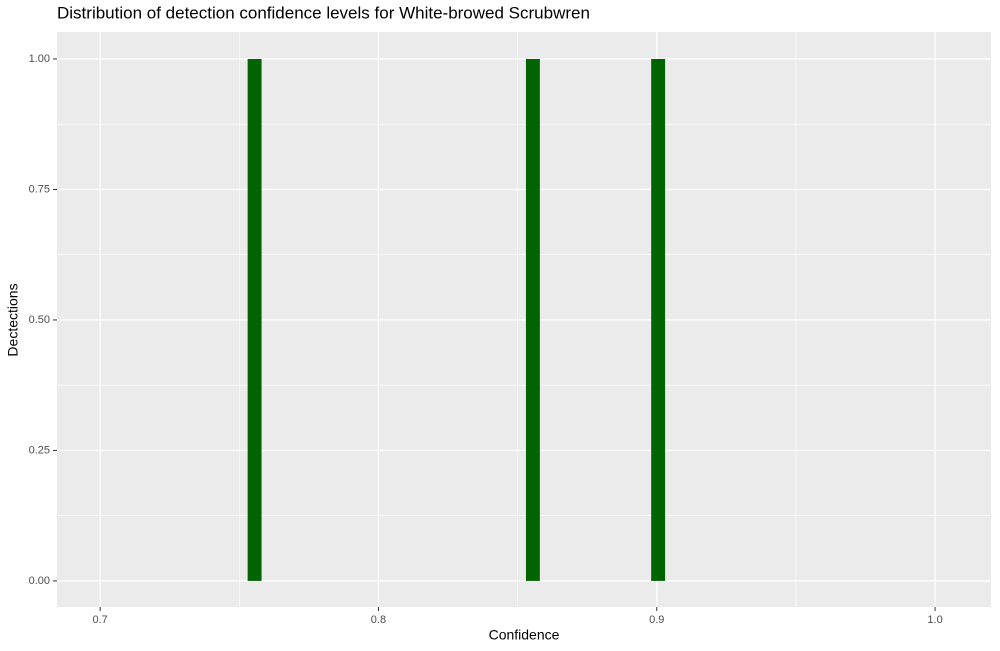 This screenshot has width=1000, height=651. Describe the element at coordinates (656, 620) in the screenshot. I see `x-tick-label: 0.9` at that location.